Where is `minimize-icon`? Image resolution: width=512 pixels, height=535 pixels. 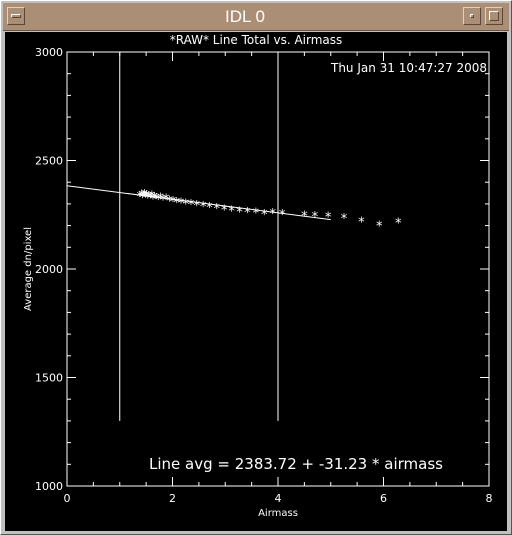 minimize-icon is located at coordinates (472, 16).